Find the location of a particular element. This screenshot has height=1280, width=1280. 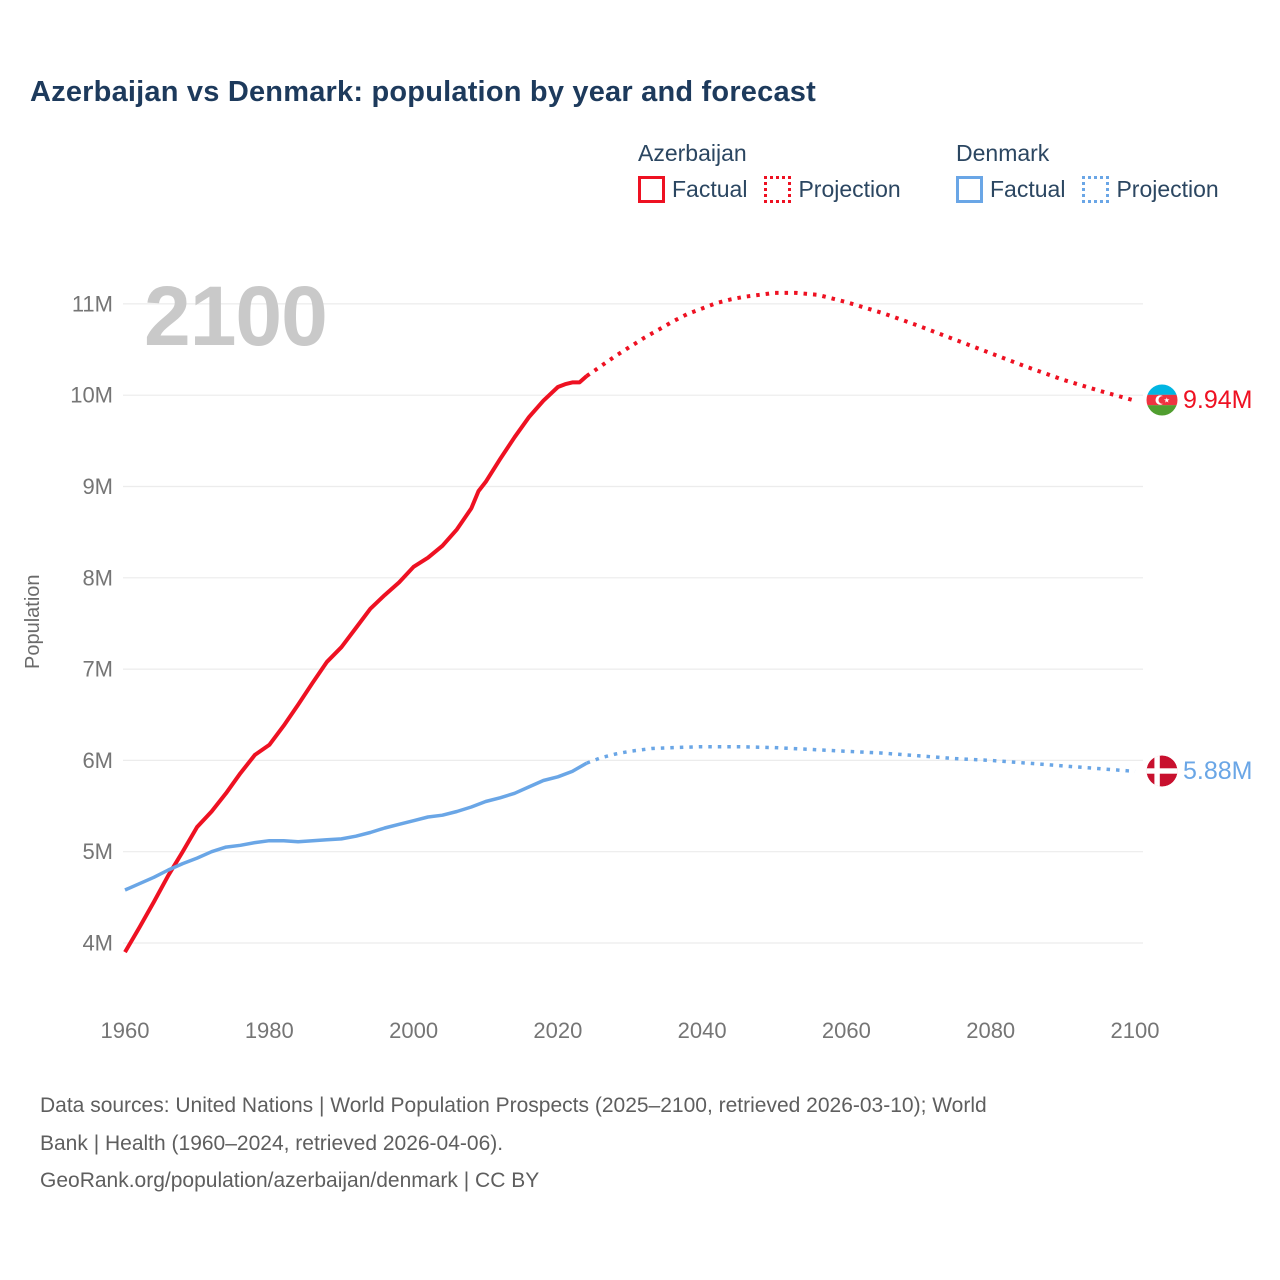

denmark-end-value: 5.88M is located at coordinates (1218, 771).